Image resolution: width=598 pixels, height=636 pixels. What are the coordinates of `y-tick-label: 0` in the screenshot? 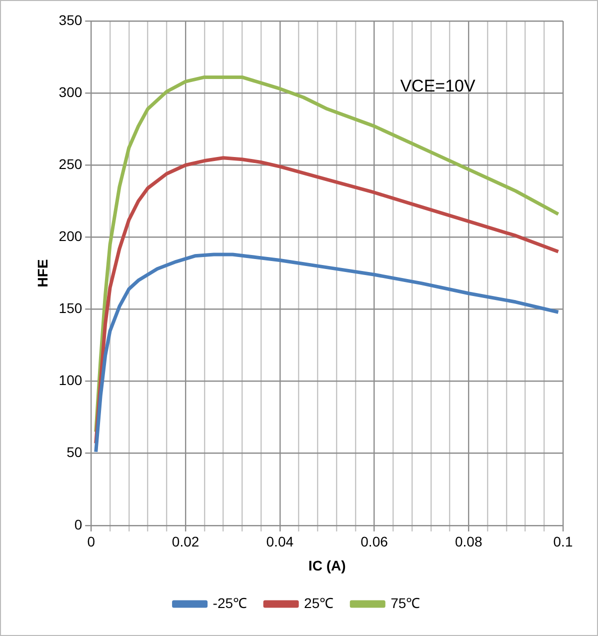 It's located at (78, 524).